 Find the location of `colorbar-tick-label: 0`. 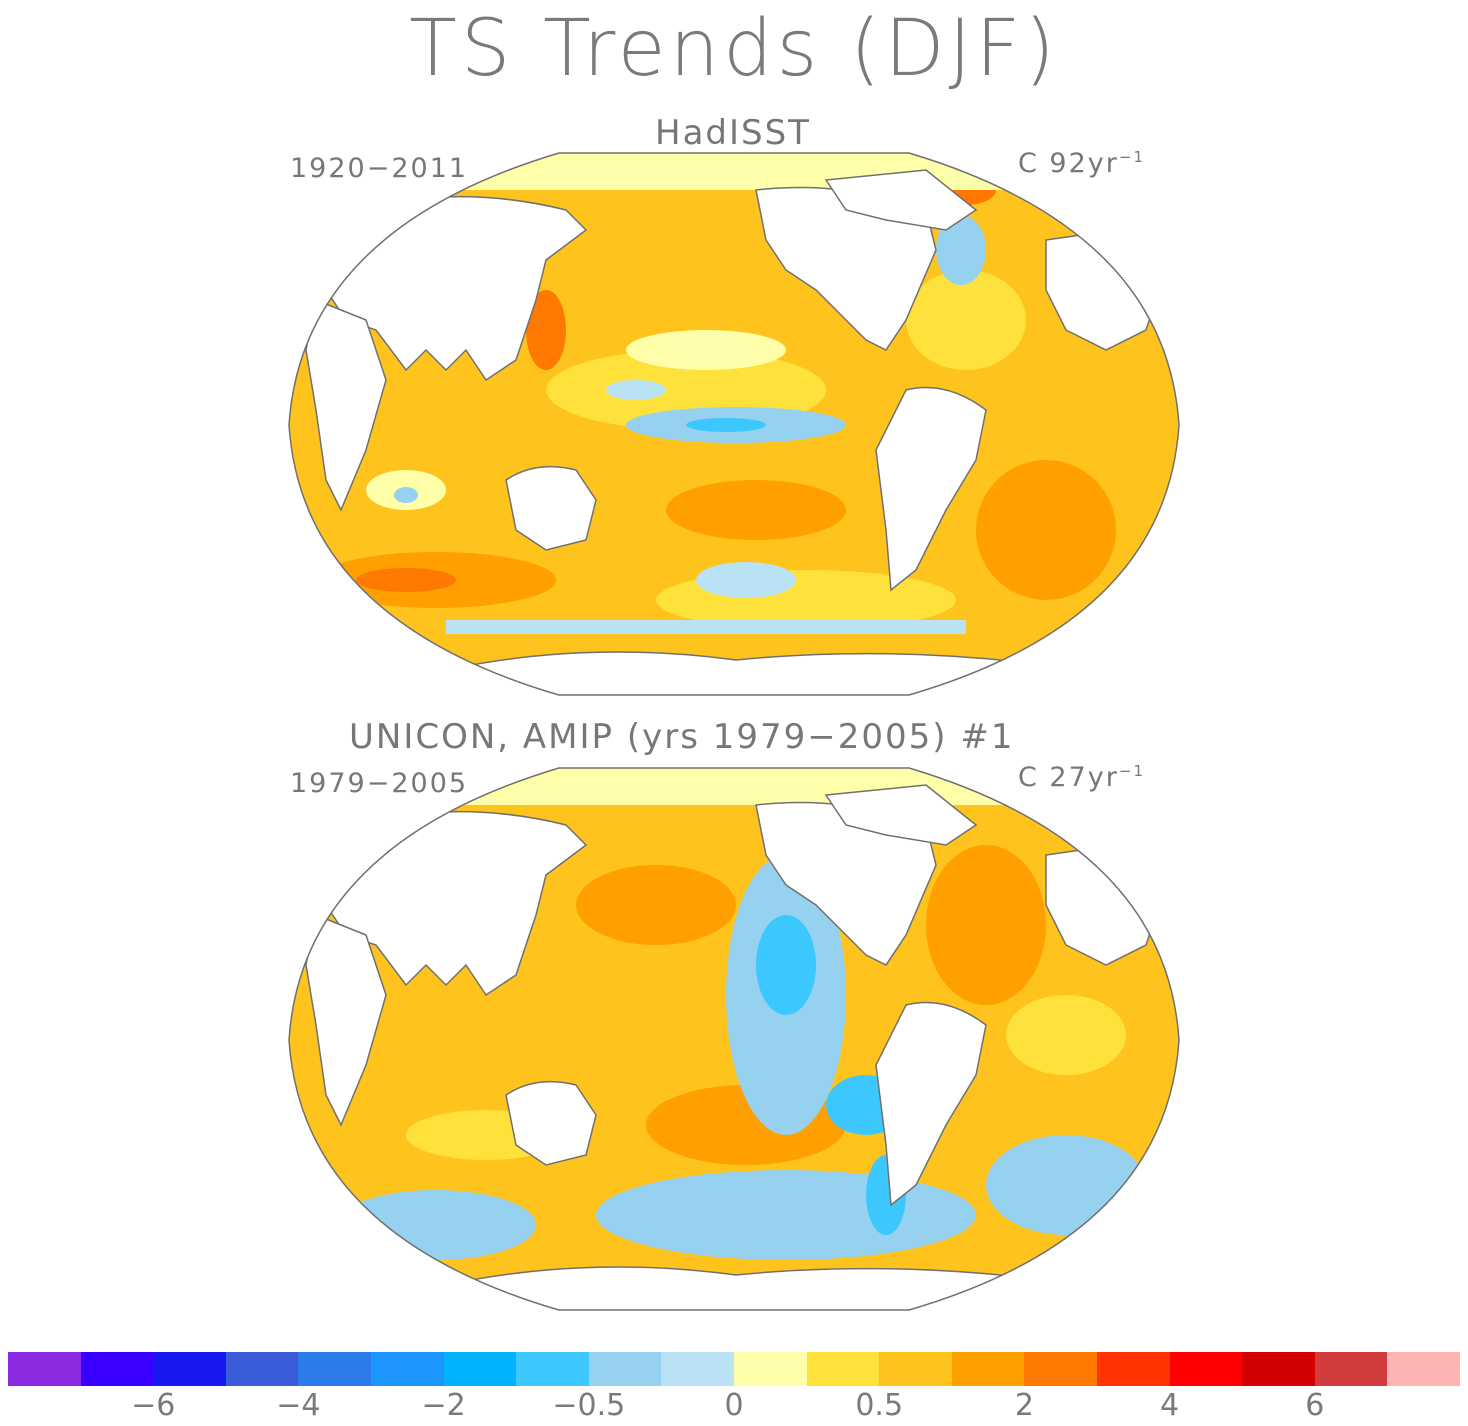

colorbar-tick-label: 0 is located at coordinates (734, 1405).